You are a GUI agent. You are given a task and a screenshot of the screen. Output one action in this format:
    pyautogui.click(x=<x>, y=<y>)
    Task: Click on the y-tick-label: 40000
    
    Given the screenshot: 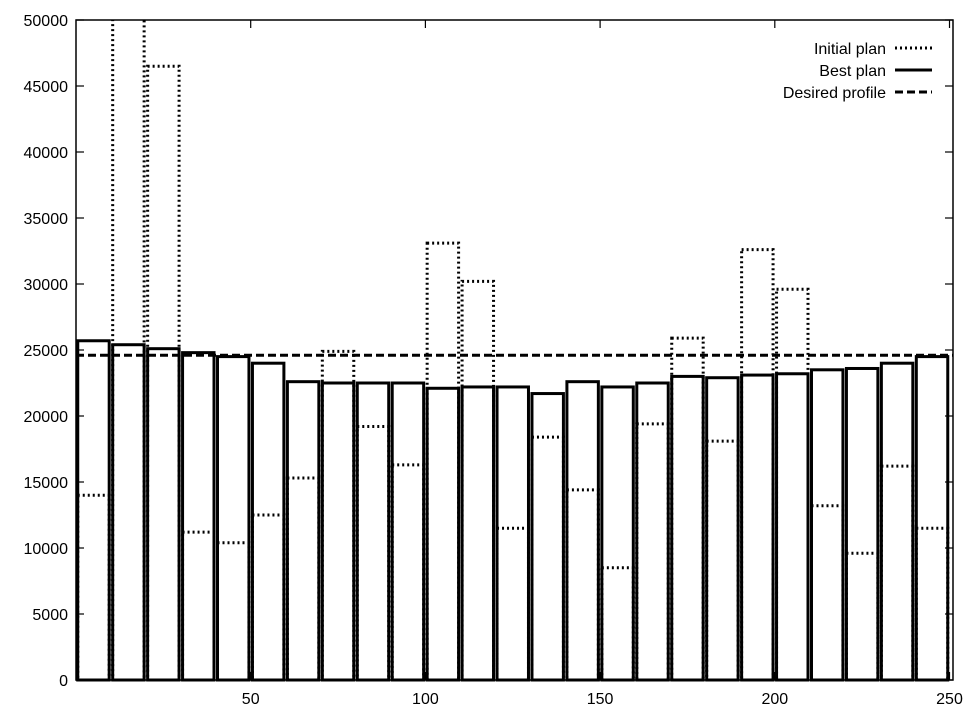 What is the action you would take?
    pyautogui.click(x=46, y=153)
    